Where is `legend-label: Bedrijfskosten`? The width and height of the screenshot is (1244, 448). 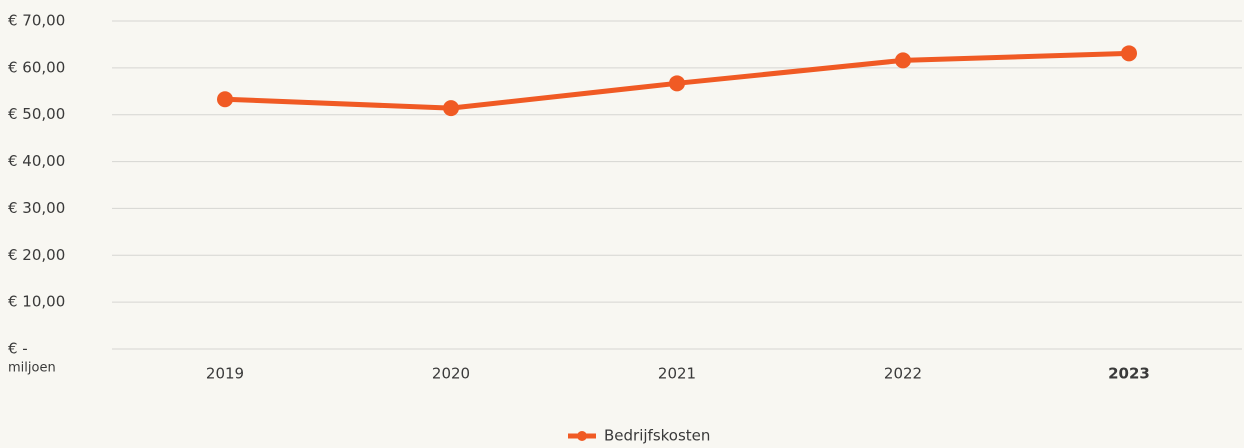 legend-label: Bedrijfskosten is located at coordinates (657, 436).